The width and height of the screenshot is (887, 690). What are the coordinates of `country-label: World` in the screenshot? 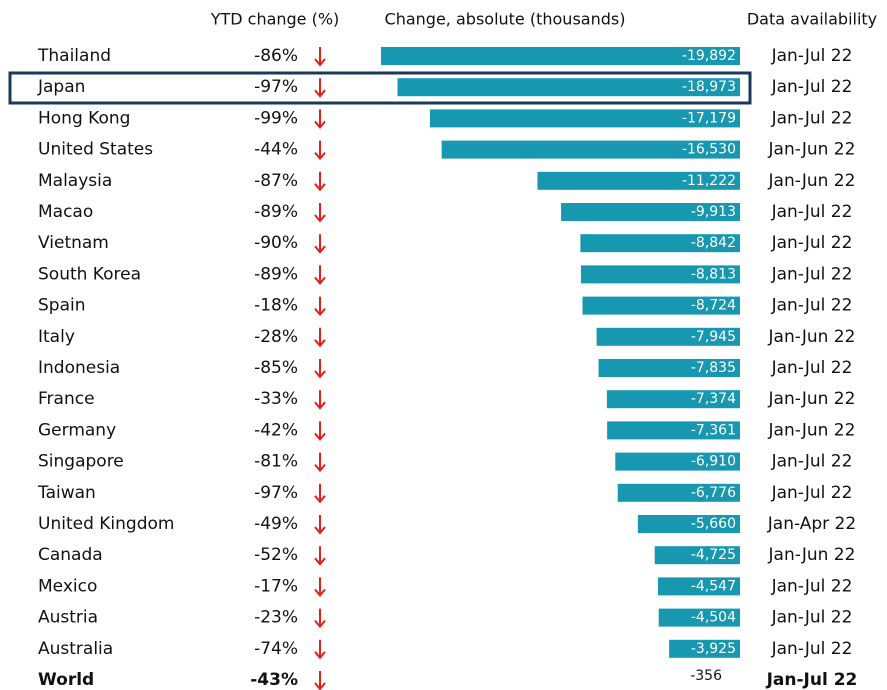 It's located at (66, 680).